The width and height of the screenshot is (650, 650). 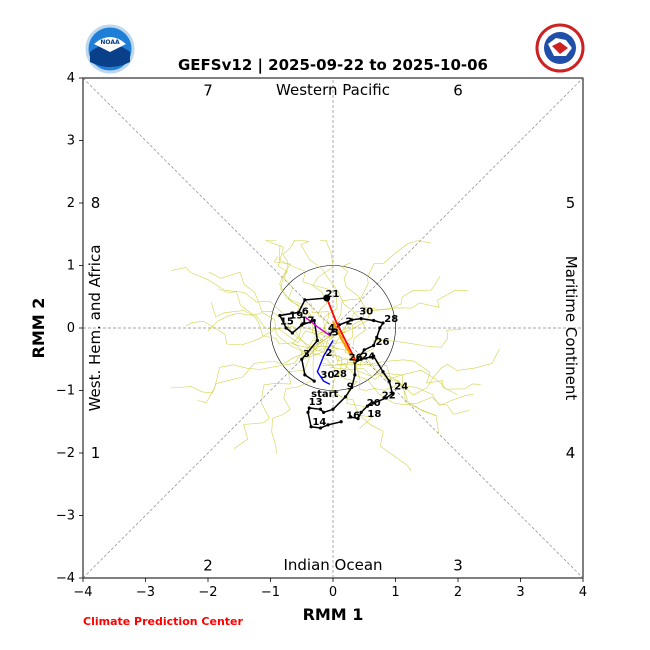 I want to click on start-marker, so click(x=327, y=298).